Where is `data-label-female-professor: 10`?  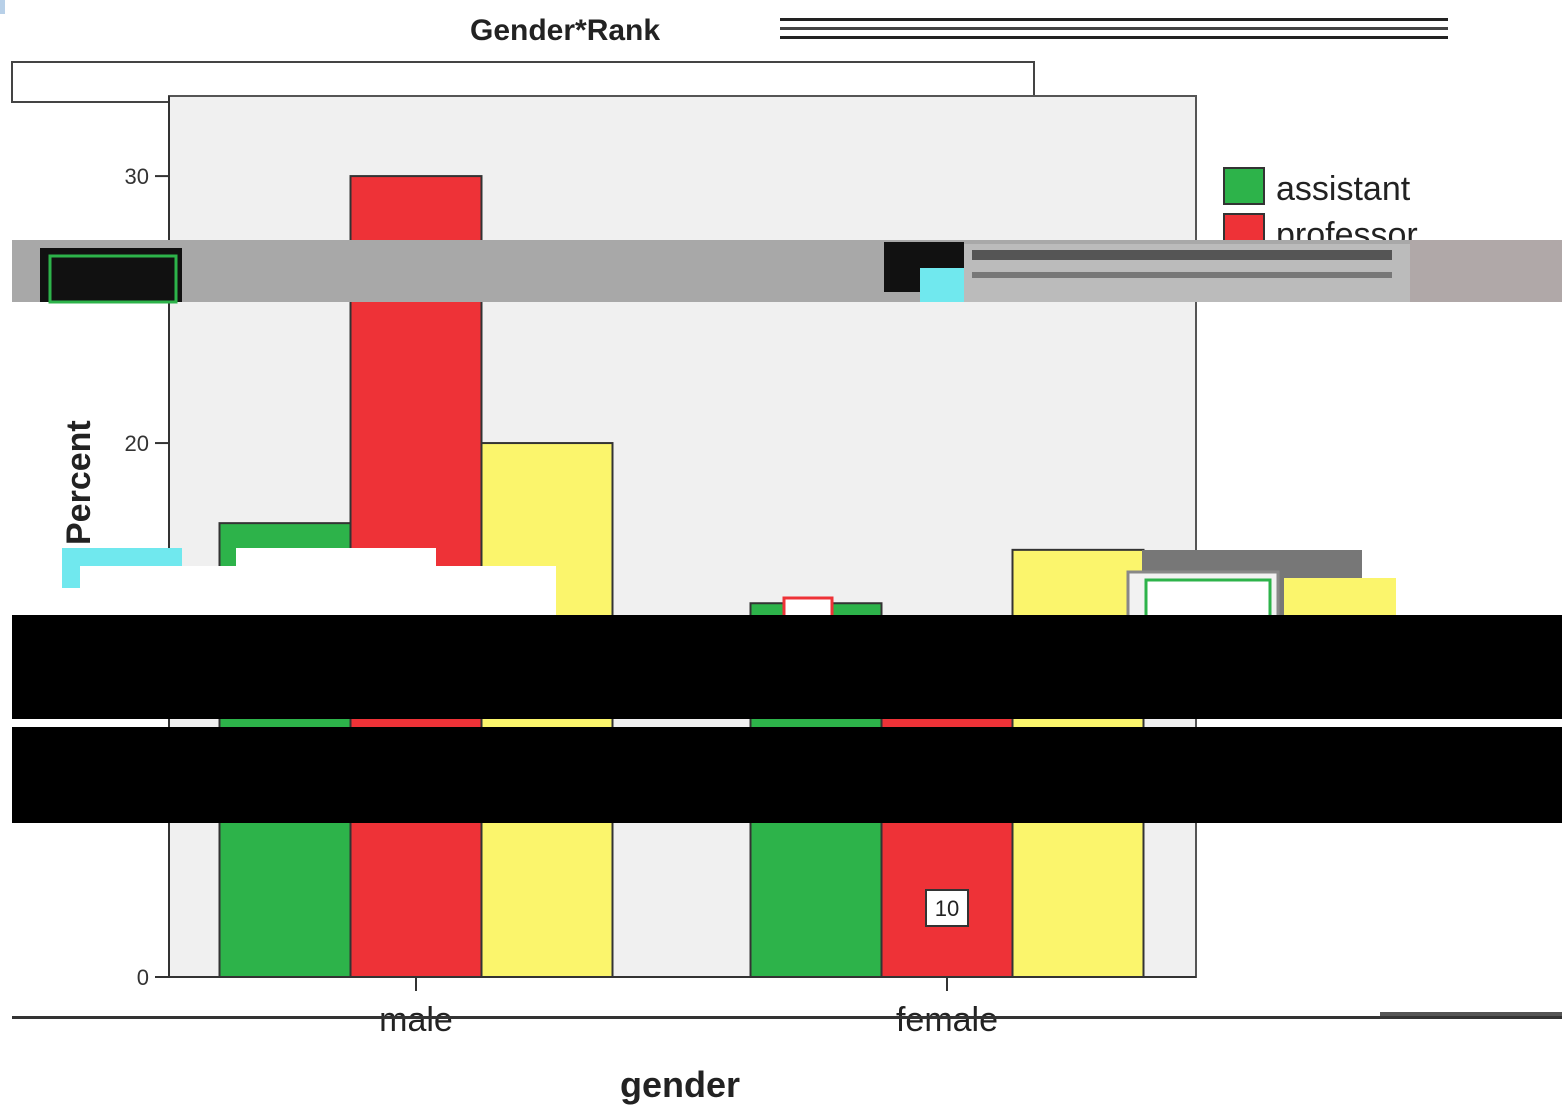
data-label-female-professor: 10 is located at coordinates (947, 908).